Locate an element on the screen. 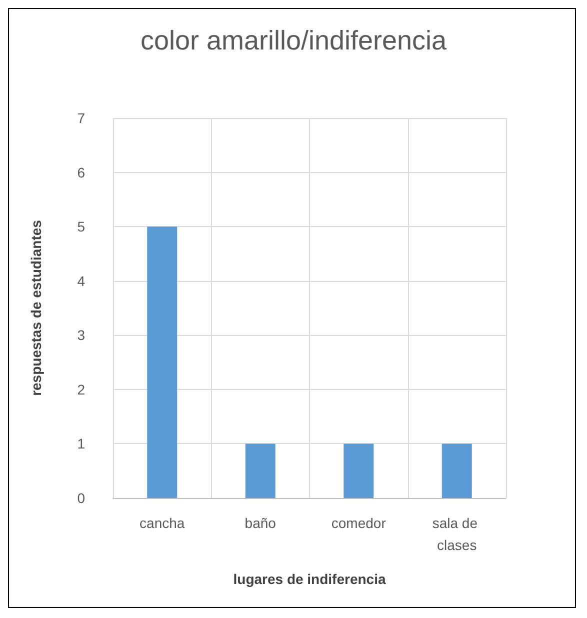 This screenshot has width=587, height=618. x-tick-label: sala de clases is located at coordinates (457, 534).